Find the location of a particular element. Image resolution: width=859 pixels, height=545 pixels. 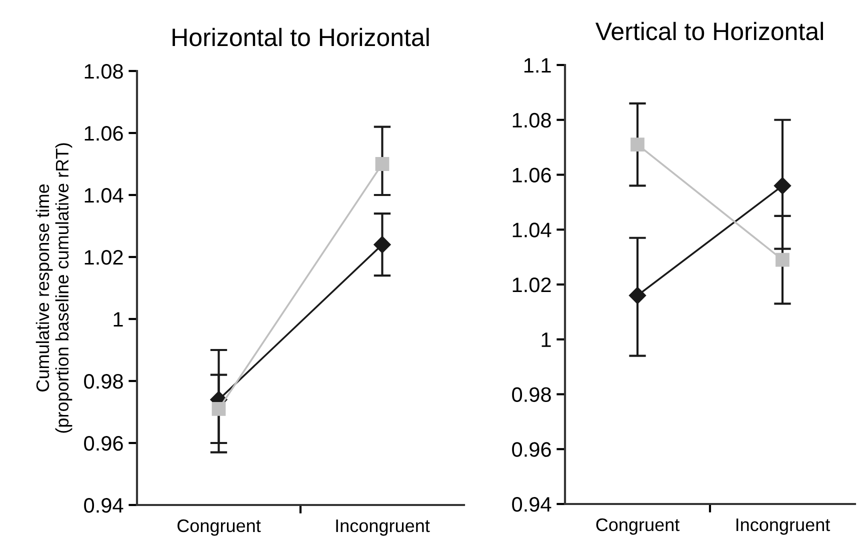

chart-title: Horizontal to Horizontal is located at coordinates (300, 37).